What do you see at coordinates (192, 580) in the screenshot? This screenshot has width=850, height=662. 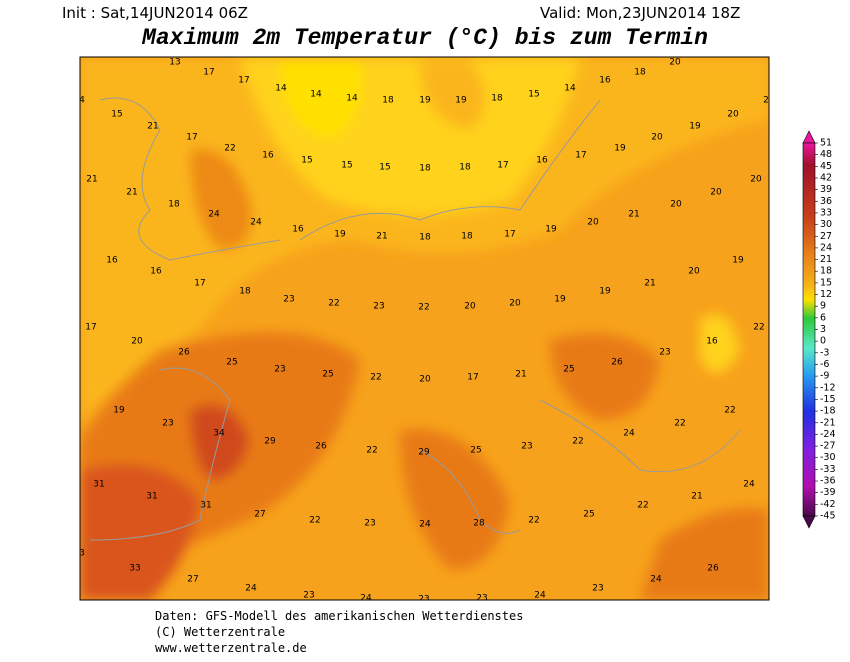 I see `temperature-label: 27` at bounding box center [192, 580].